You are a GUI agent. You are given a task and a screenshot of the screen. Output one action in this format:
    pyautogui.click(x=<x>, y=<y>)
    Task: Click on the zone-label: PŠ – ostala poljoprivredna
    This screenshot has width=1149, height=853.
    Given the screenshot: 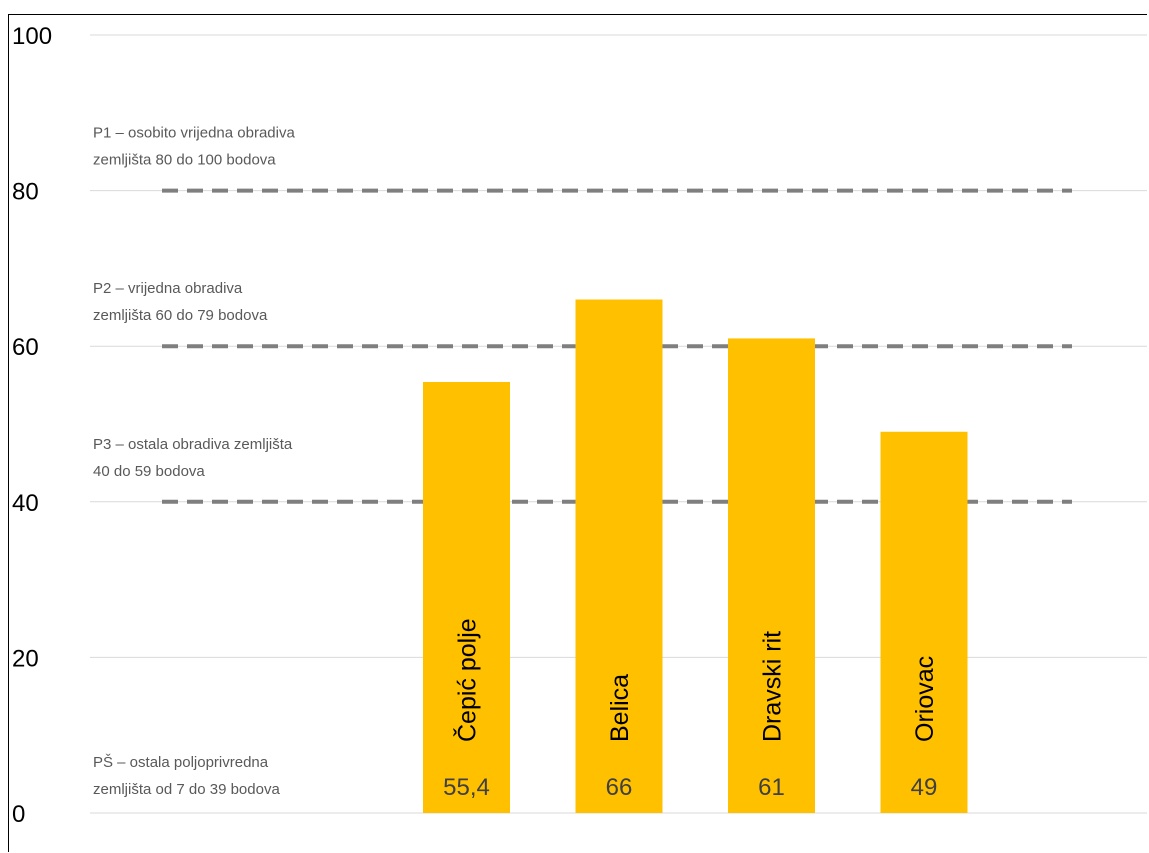 What is the action you would take?
    pyautogui.click(x=181, y=762)
    